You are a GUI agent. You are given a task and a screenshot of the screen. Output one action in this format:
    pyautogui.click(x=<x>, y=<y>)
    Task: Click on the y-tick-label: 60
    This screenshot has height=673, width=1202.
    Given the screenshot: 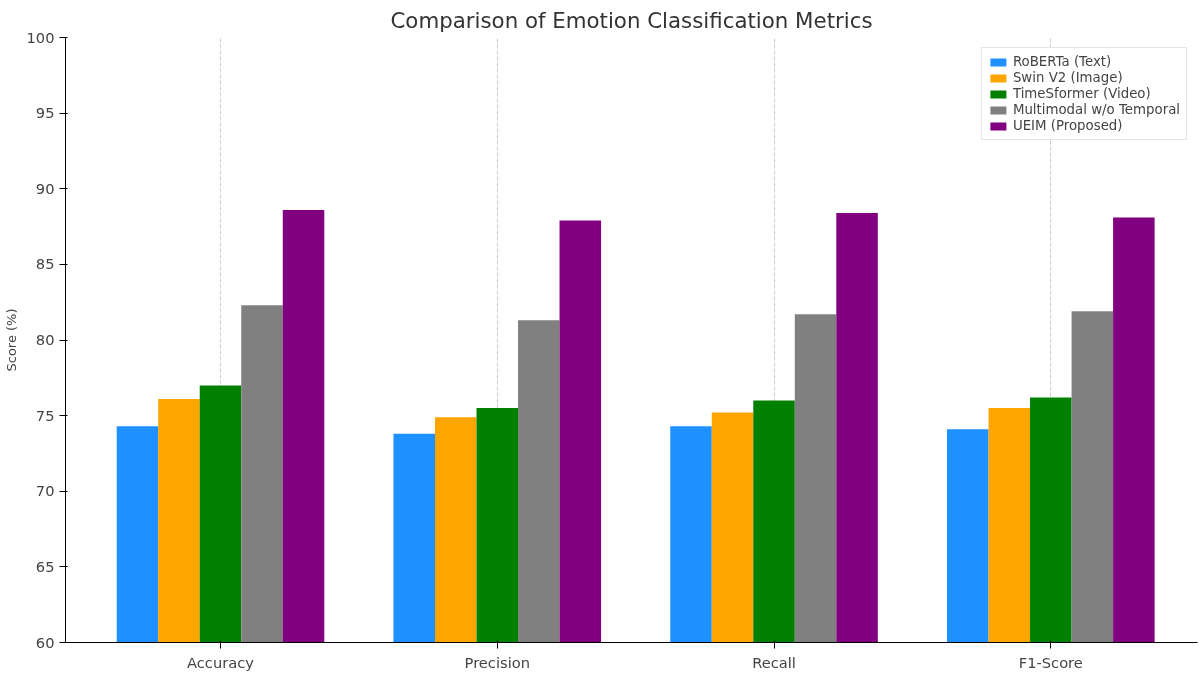 What is the action you would take?
    pyautogui.click(x=45, y=642)
    